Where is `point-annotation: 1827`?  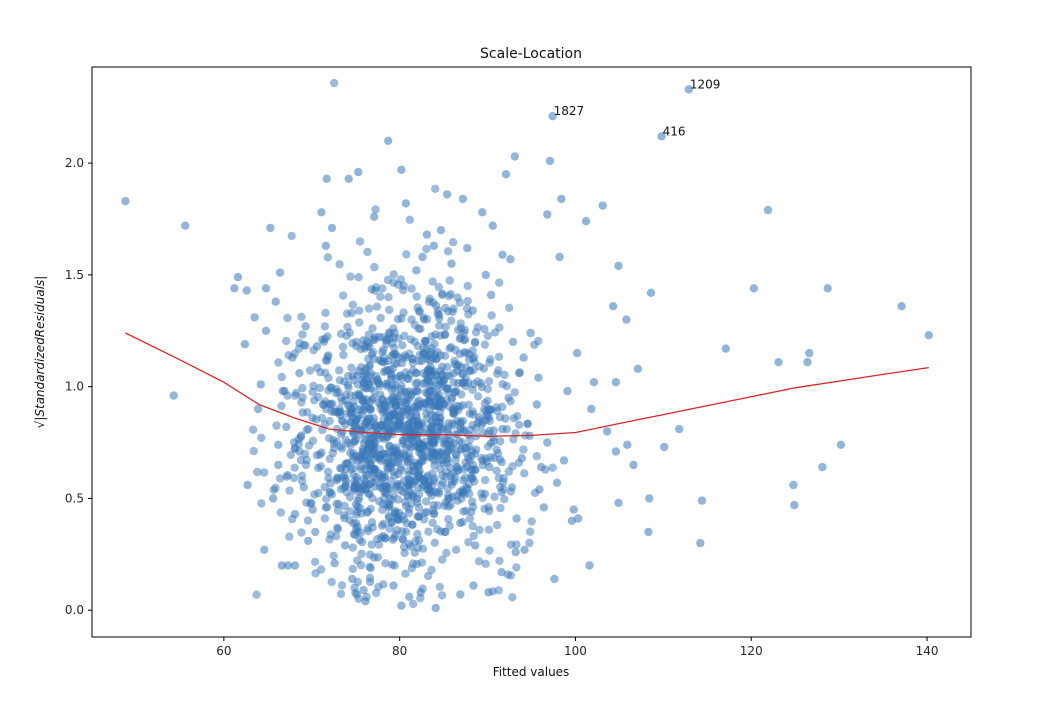
point-annotation: 1827 is located at coordinates (569, 111).